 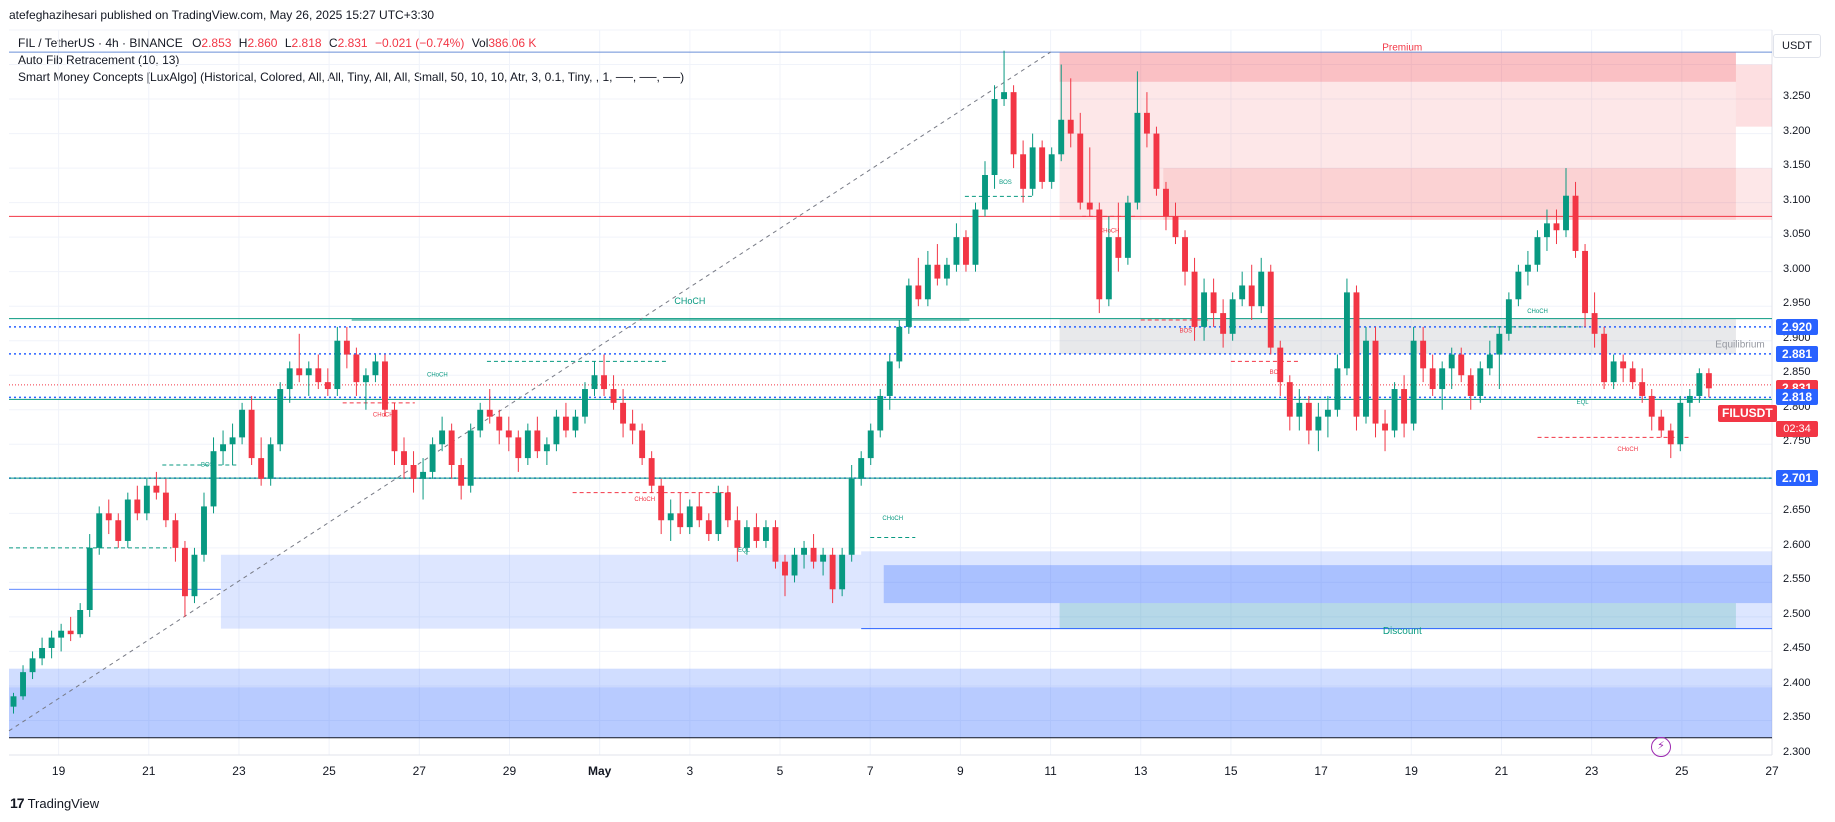 What do you see at coordinates (1231, 771) in the screenshot?
I see `time-tick-label: 15` at bounding box center [1231, 771].